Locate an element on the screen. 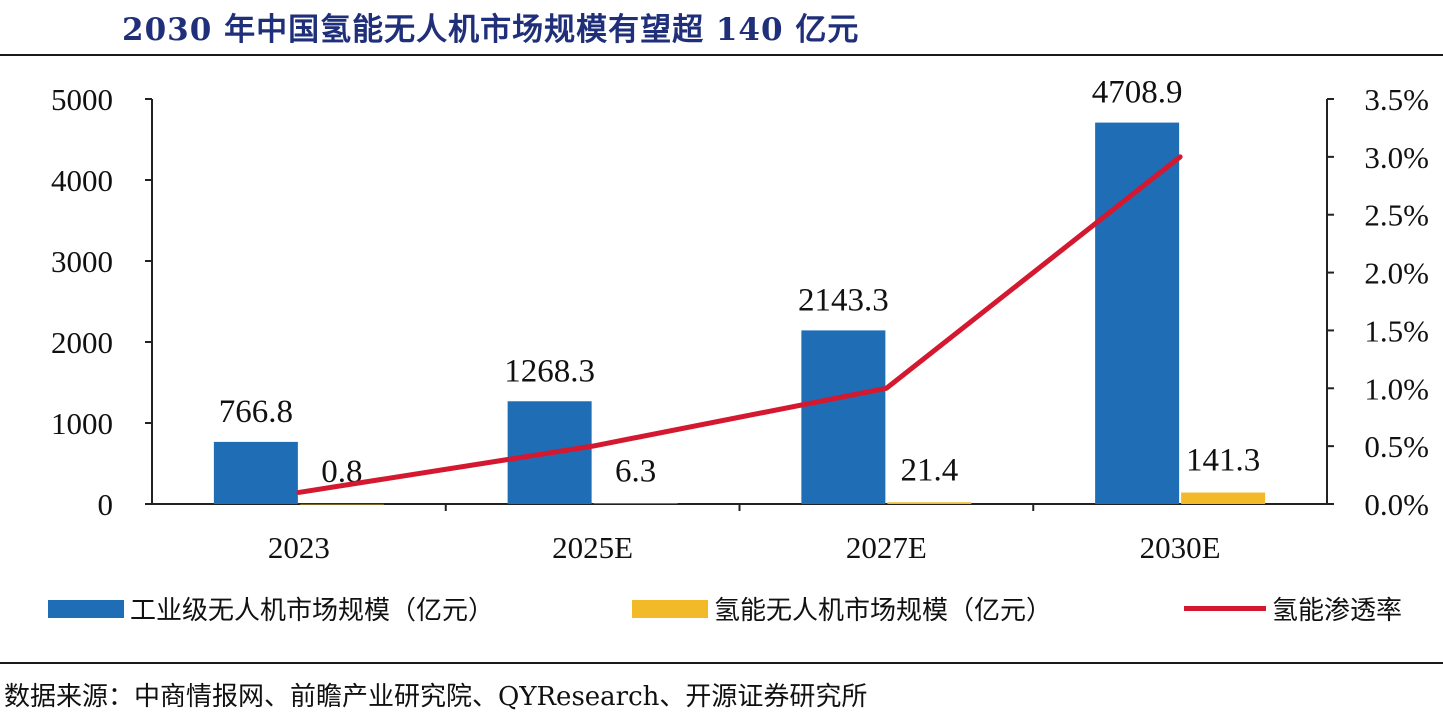  legend-label-industrial: 工业级无人机市场规模（亿元） is located at coordinates (312, 611).